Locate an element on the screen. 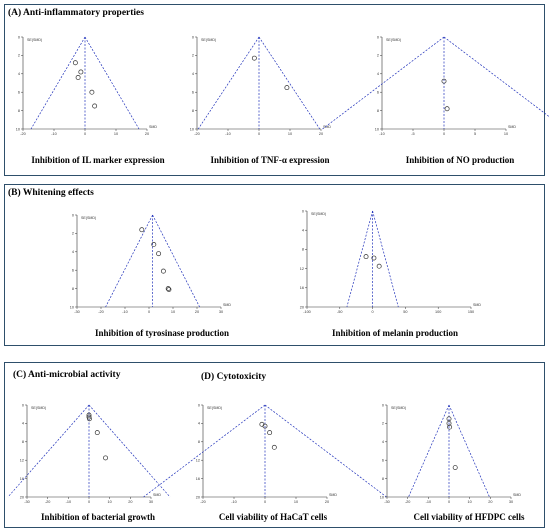 This screenshot has width=550, height=532. y-tick-label: 10 is located at coordinates (377, 129).